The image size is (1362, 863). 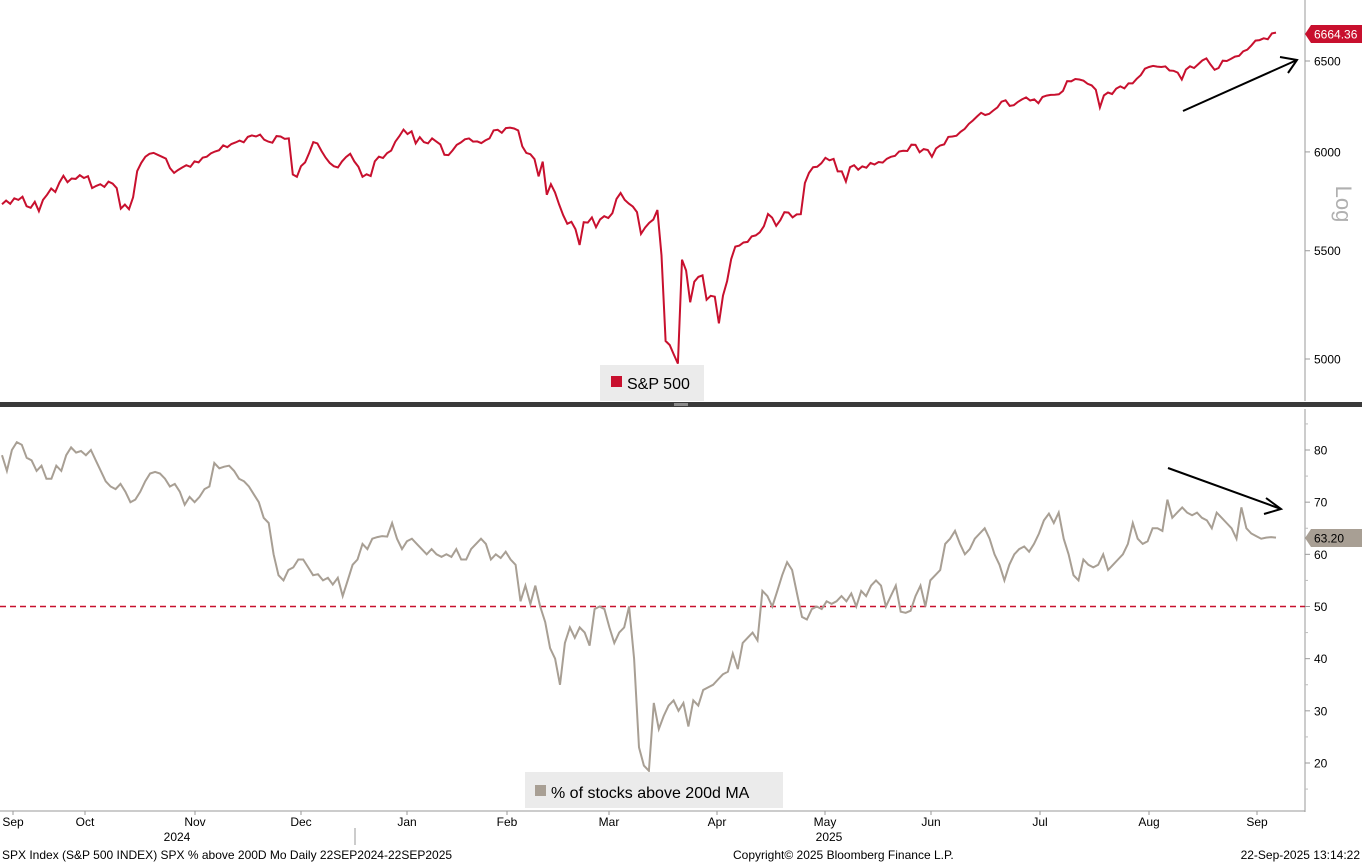 What do you see at coordinates (1321, 555) in the screenshot?
I see `pct-y-tick-label-60: 60` at bounding box center [1321, 555].